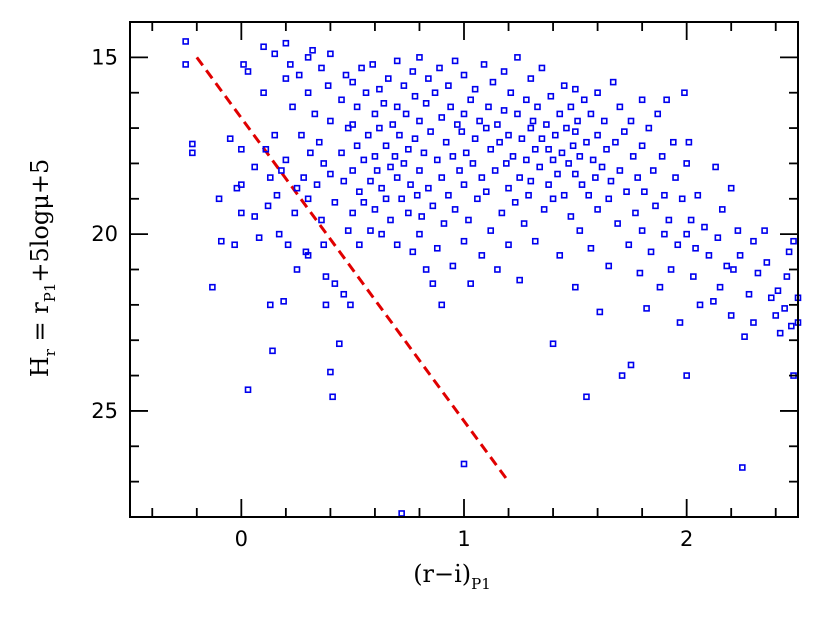 The image size is (831, 623). I want to click on y-tick-label: 20, so click(104, 234).